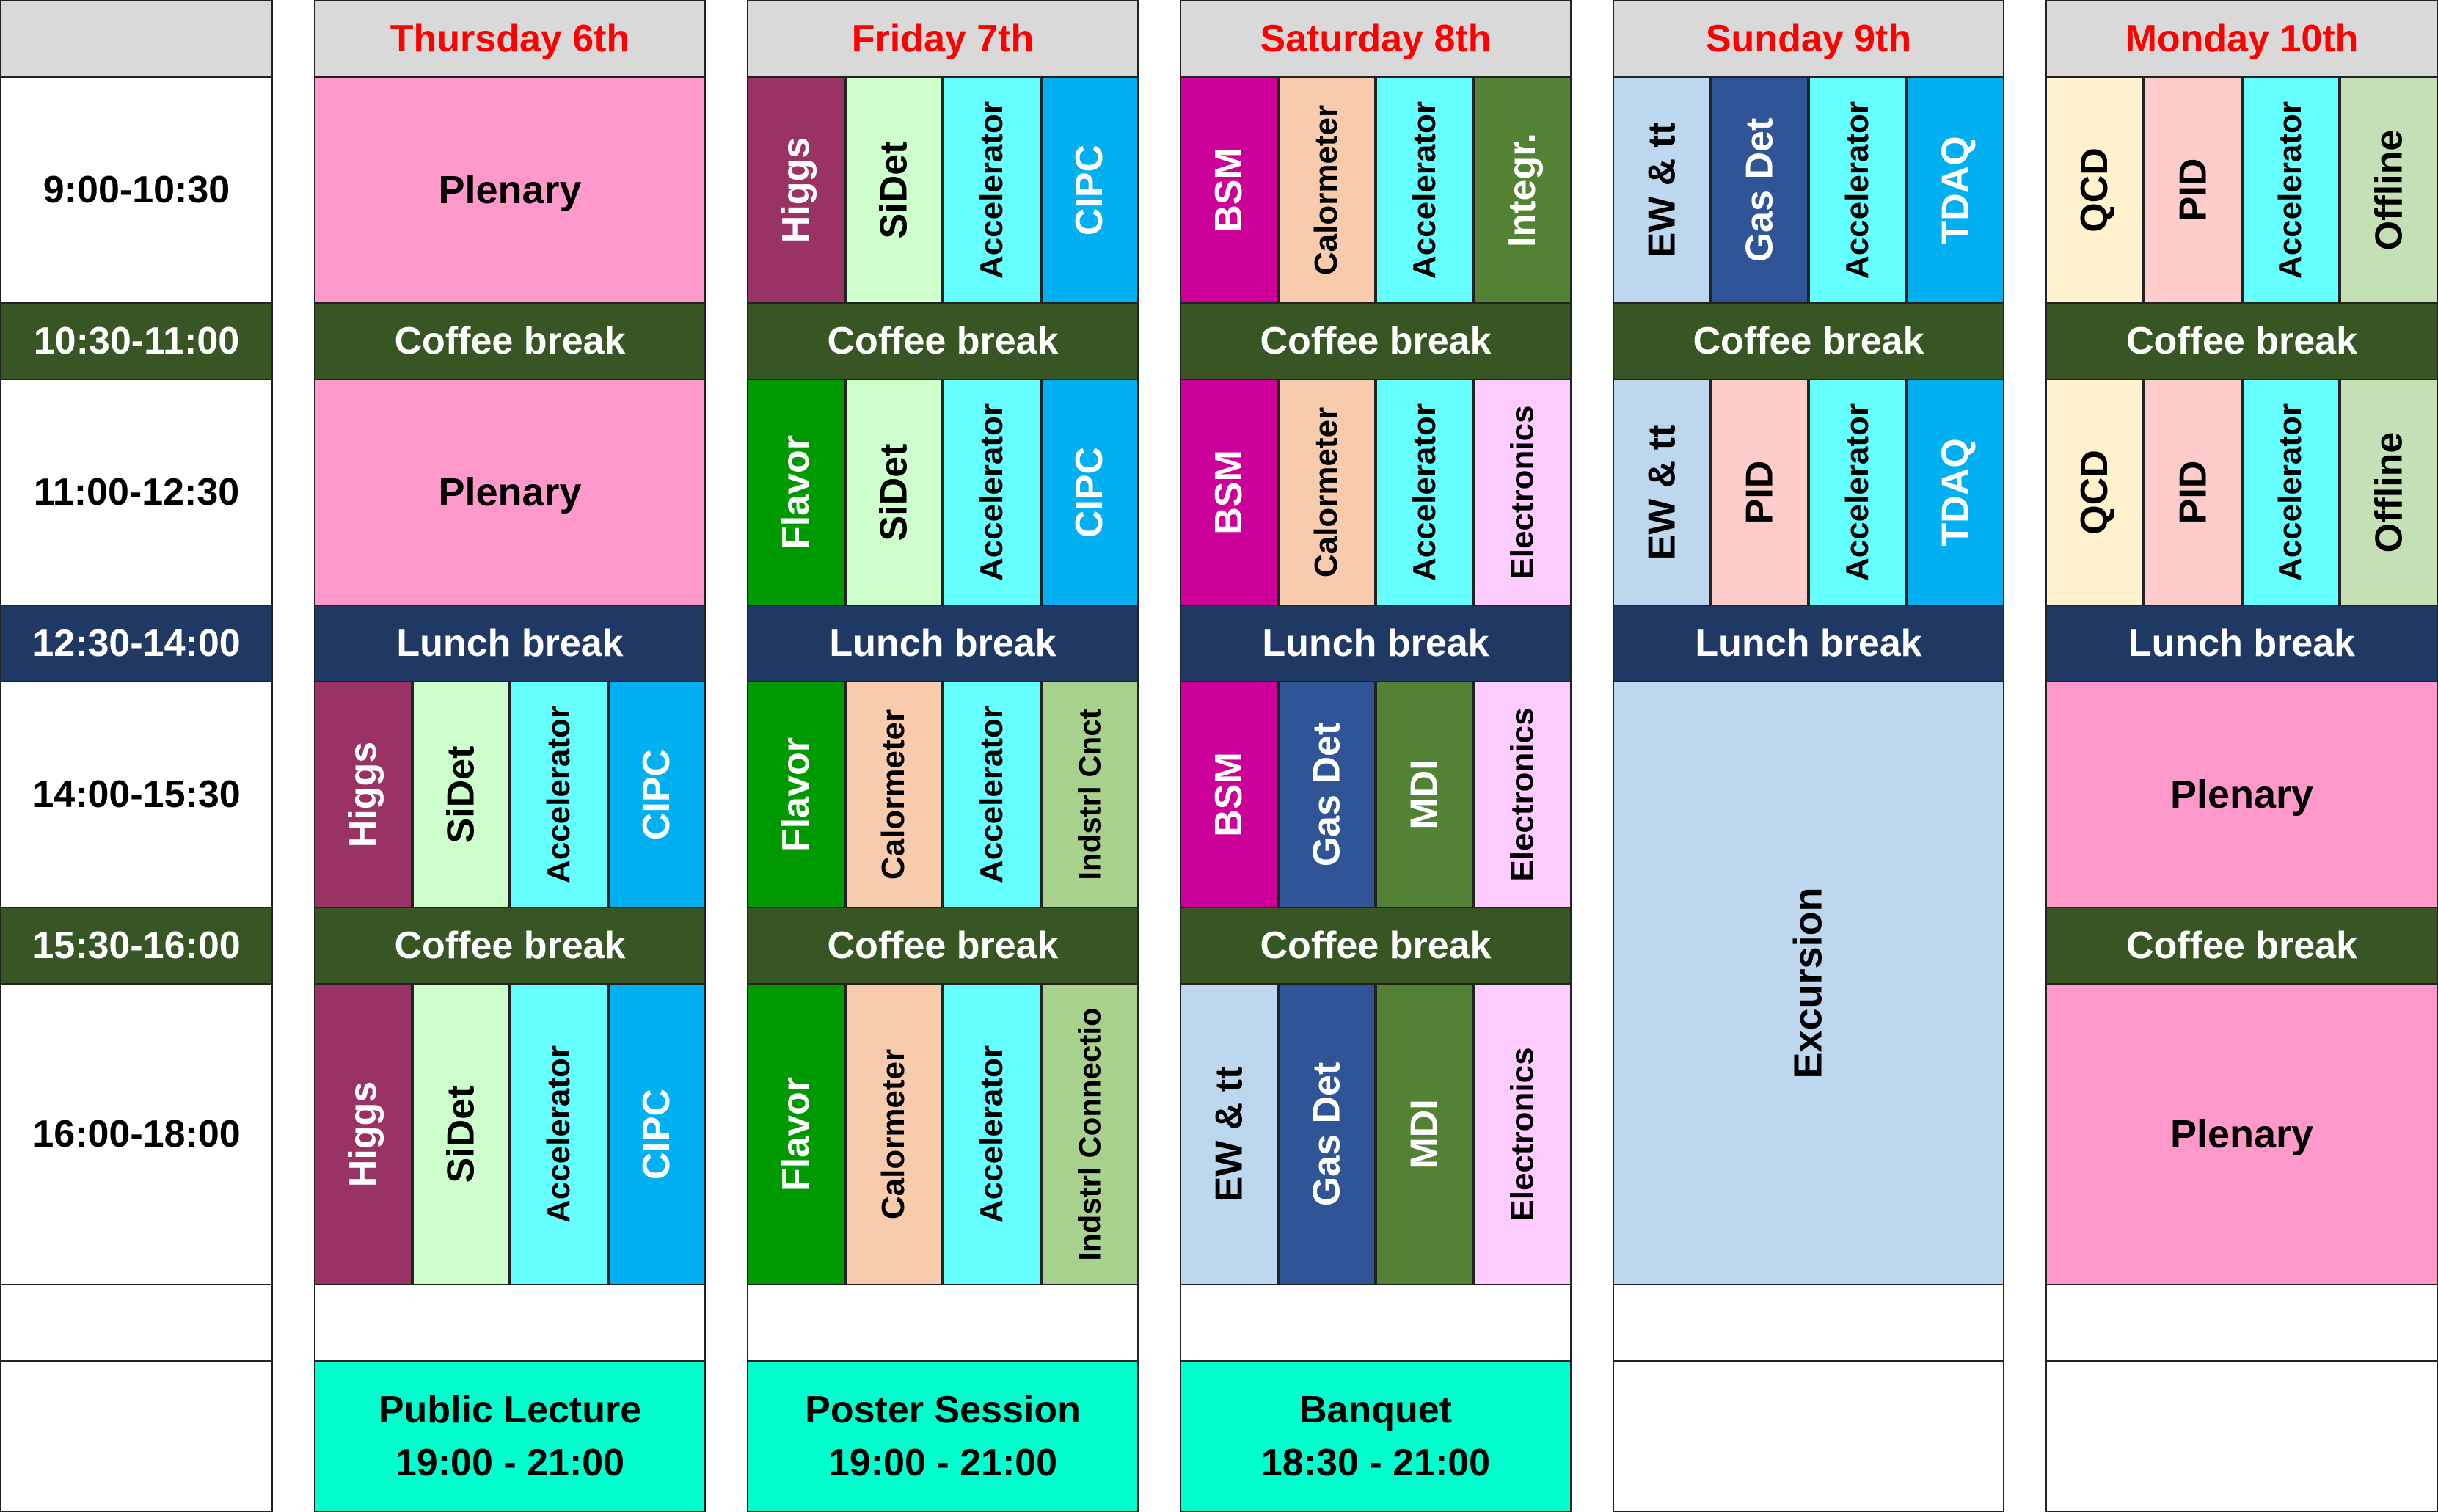 Image resolution: width=2438 pixels, height=1512 pixels. What do you see at coordinates (1376, 1436) in the screenshot?
I see `evening-event: Banquet 18:30 - 21:00` at bounding box center [1376, 1436].